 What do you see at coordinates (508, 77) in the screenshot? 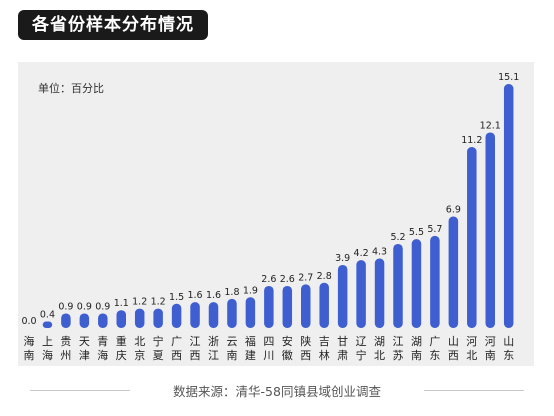
I see `data-label: 15.1` at bounding box center [508, 77].